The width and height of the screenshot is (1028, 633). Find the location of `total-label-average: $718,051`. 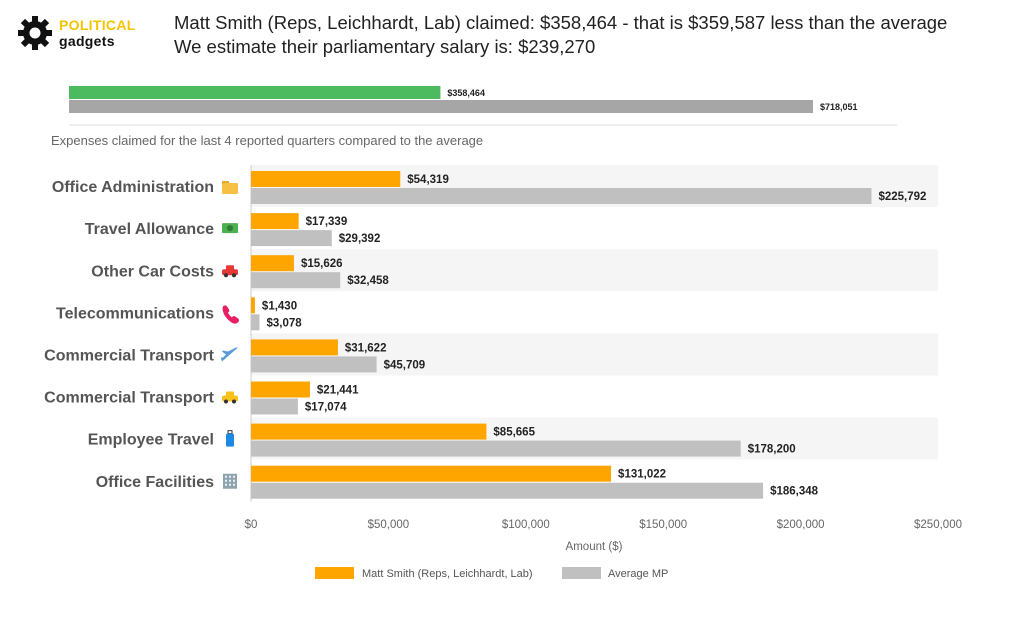

total-label-average: $718,051 is located at coordinates (839, 107).